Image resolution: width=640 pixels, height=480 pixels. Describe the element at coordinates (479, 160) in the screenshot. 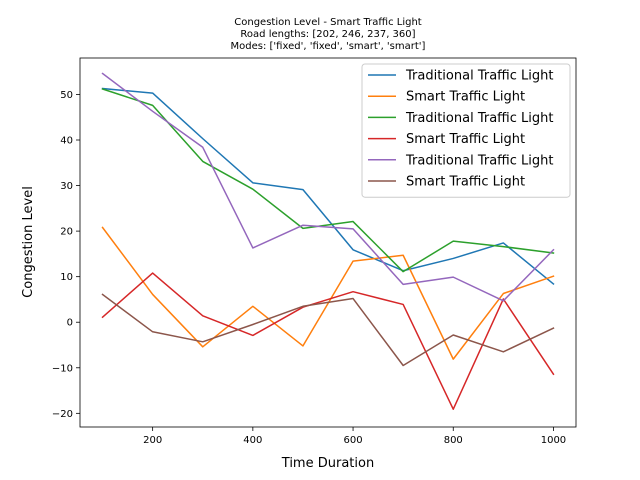

I see `legend-label-5: Traditional Traffic Light` at that location.